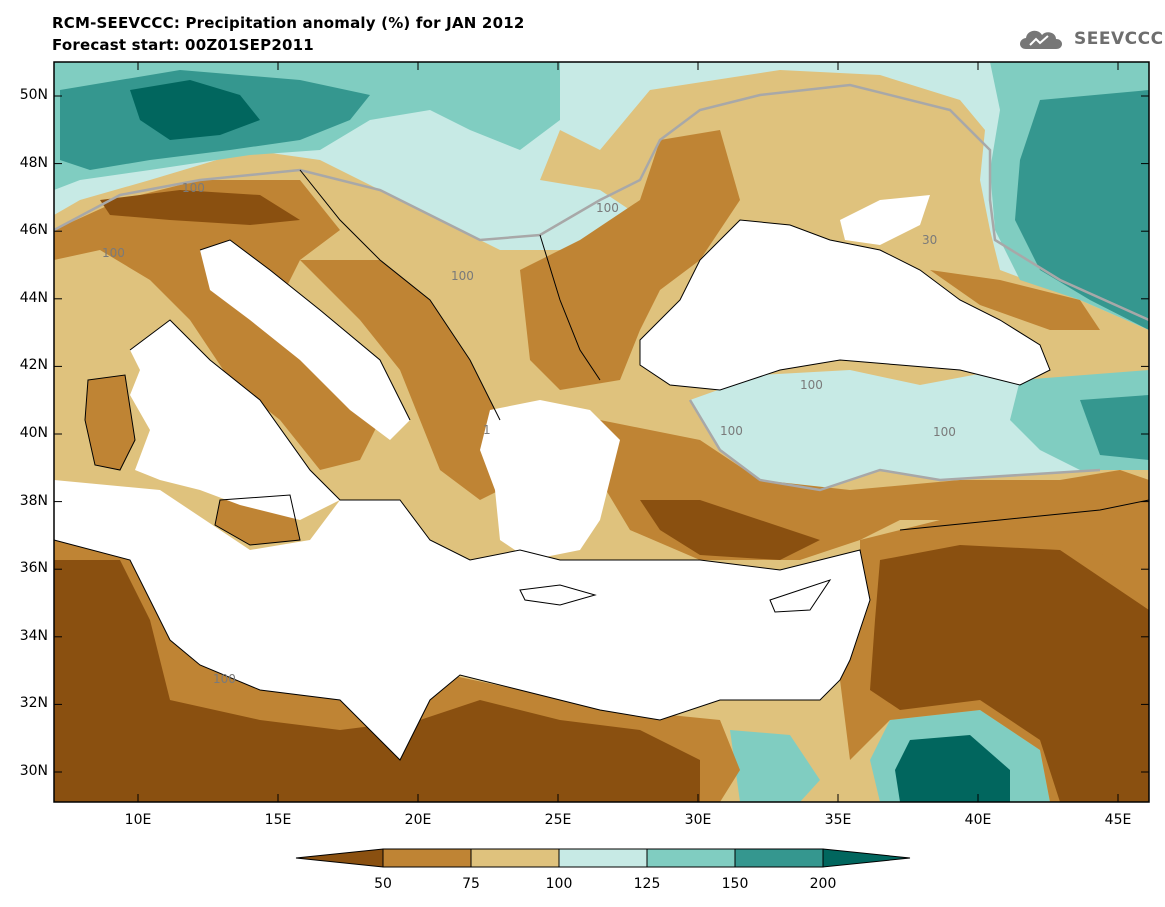 The height and width of the screenshot is (907, 1165). I want to click on lat-label: 30N, so click(33, 771).